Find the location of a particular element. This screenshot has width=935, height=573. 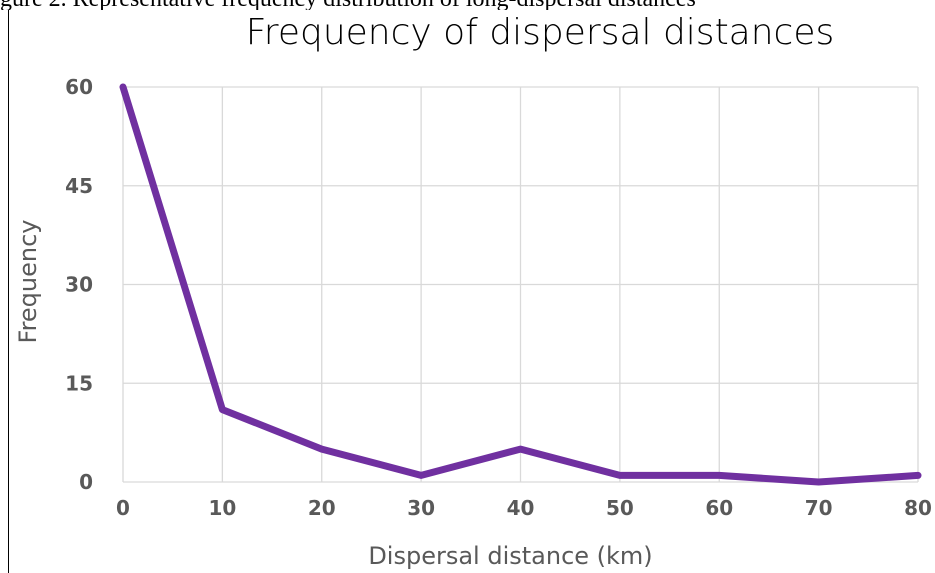

chart-title: Frequency of dispersal distances is located at coordinates (540, 32).